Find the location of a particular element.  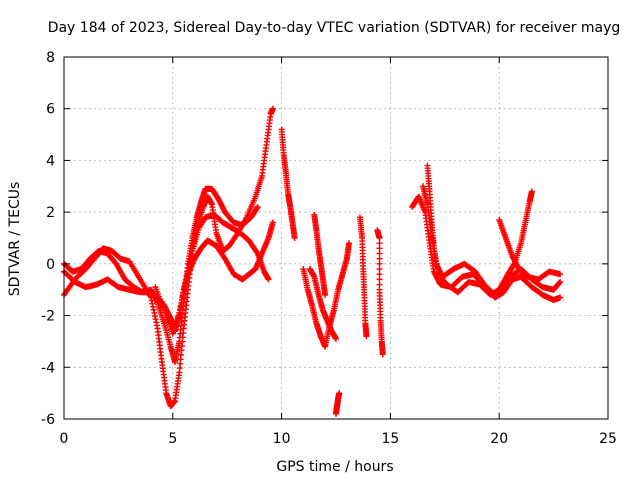

y-tick-label: -2 is located at coordinates (48, 317).